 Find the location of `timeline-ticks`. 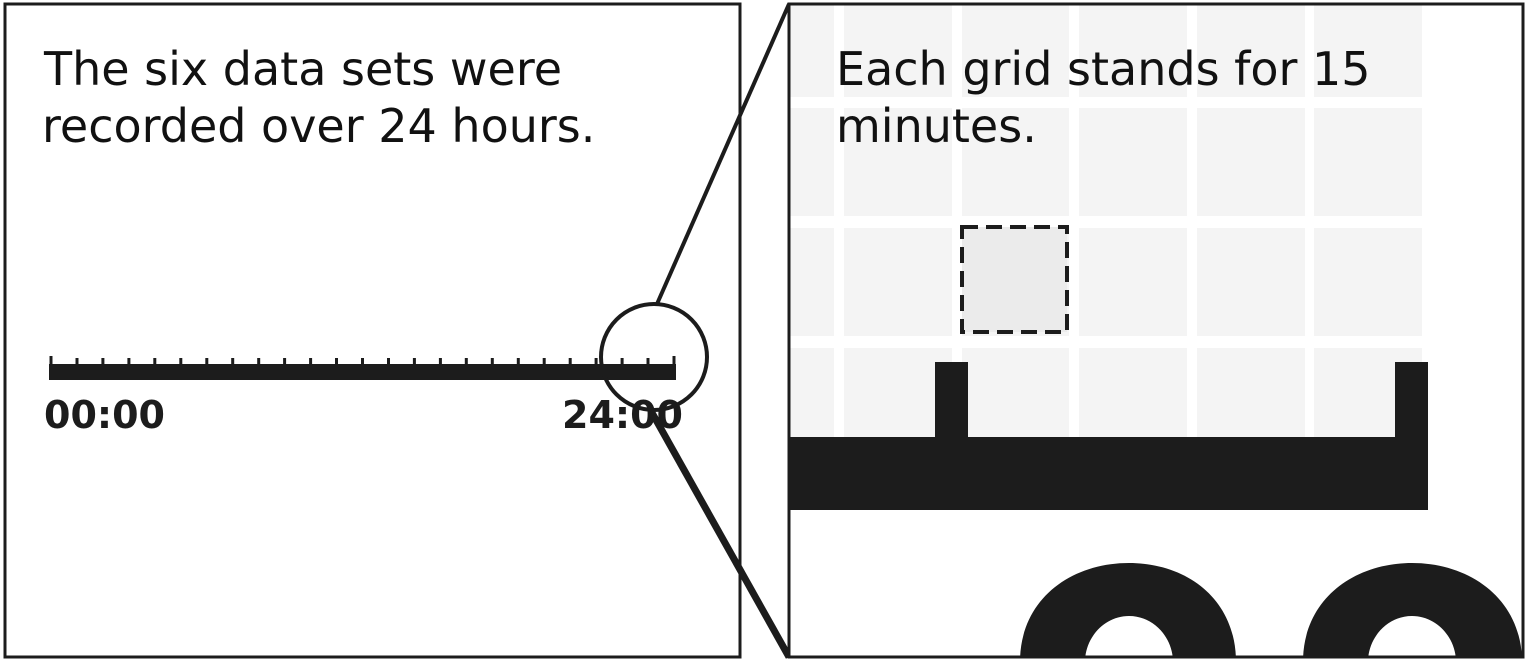

timeline-ticks is located at coordinates (362, 361).